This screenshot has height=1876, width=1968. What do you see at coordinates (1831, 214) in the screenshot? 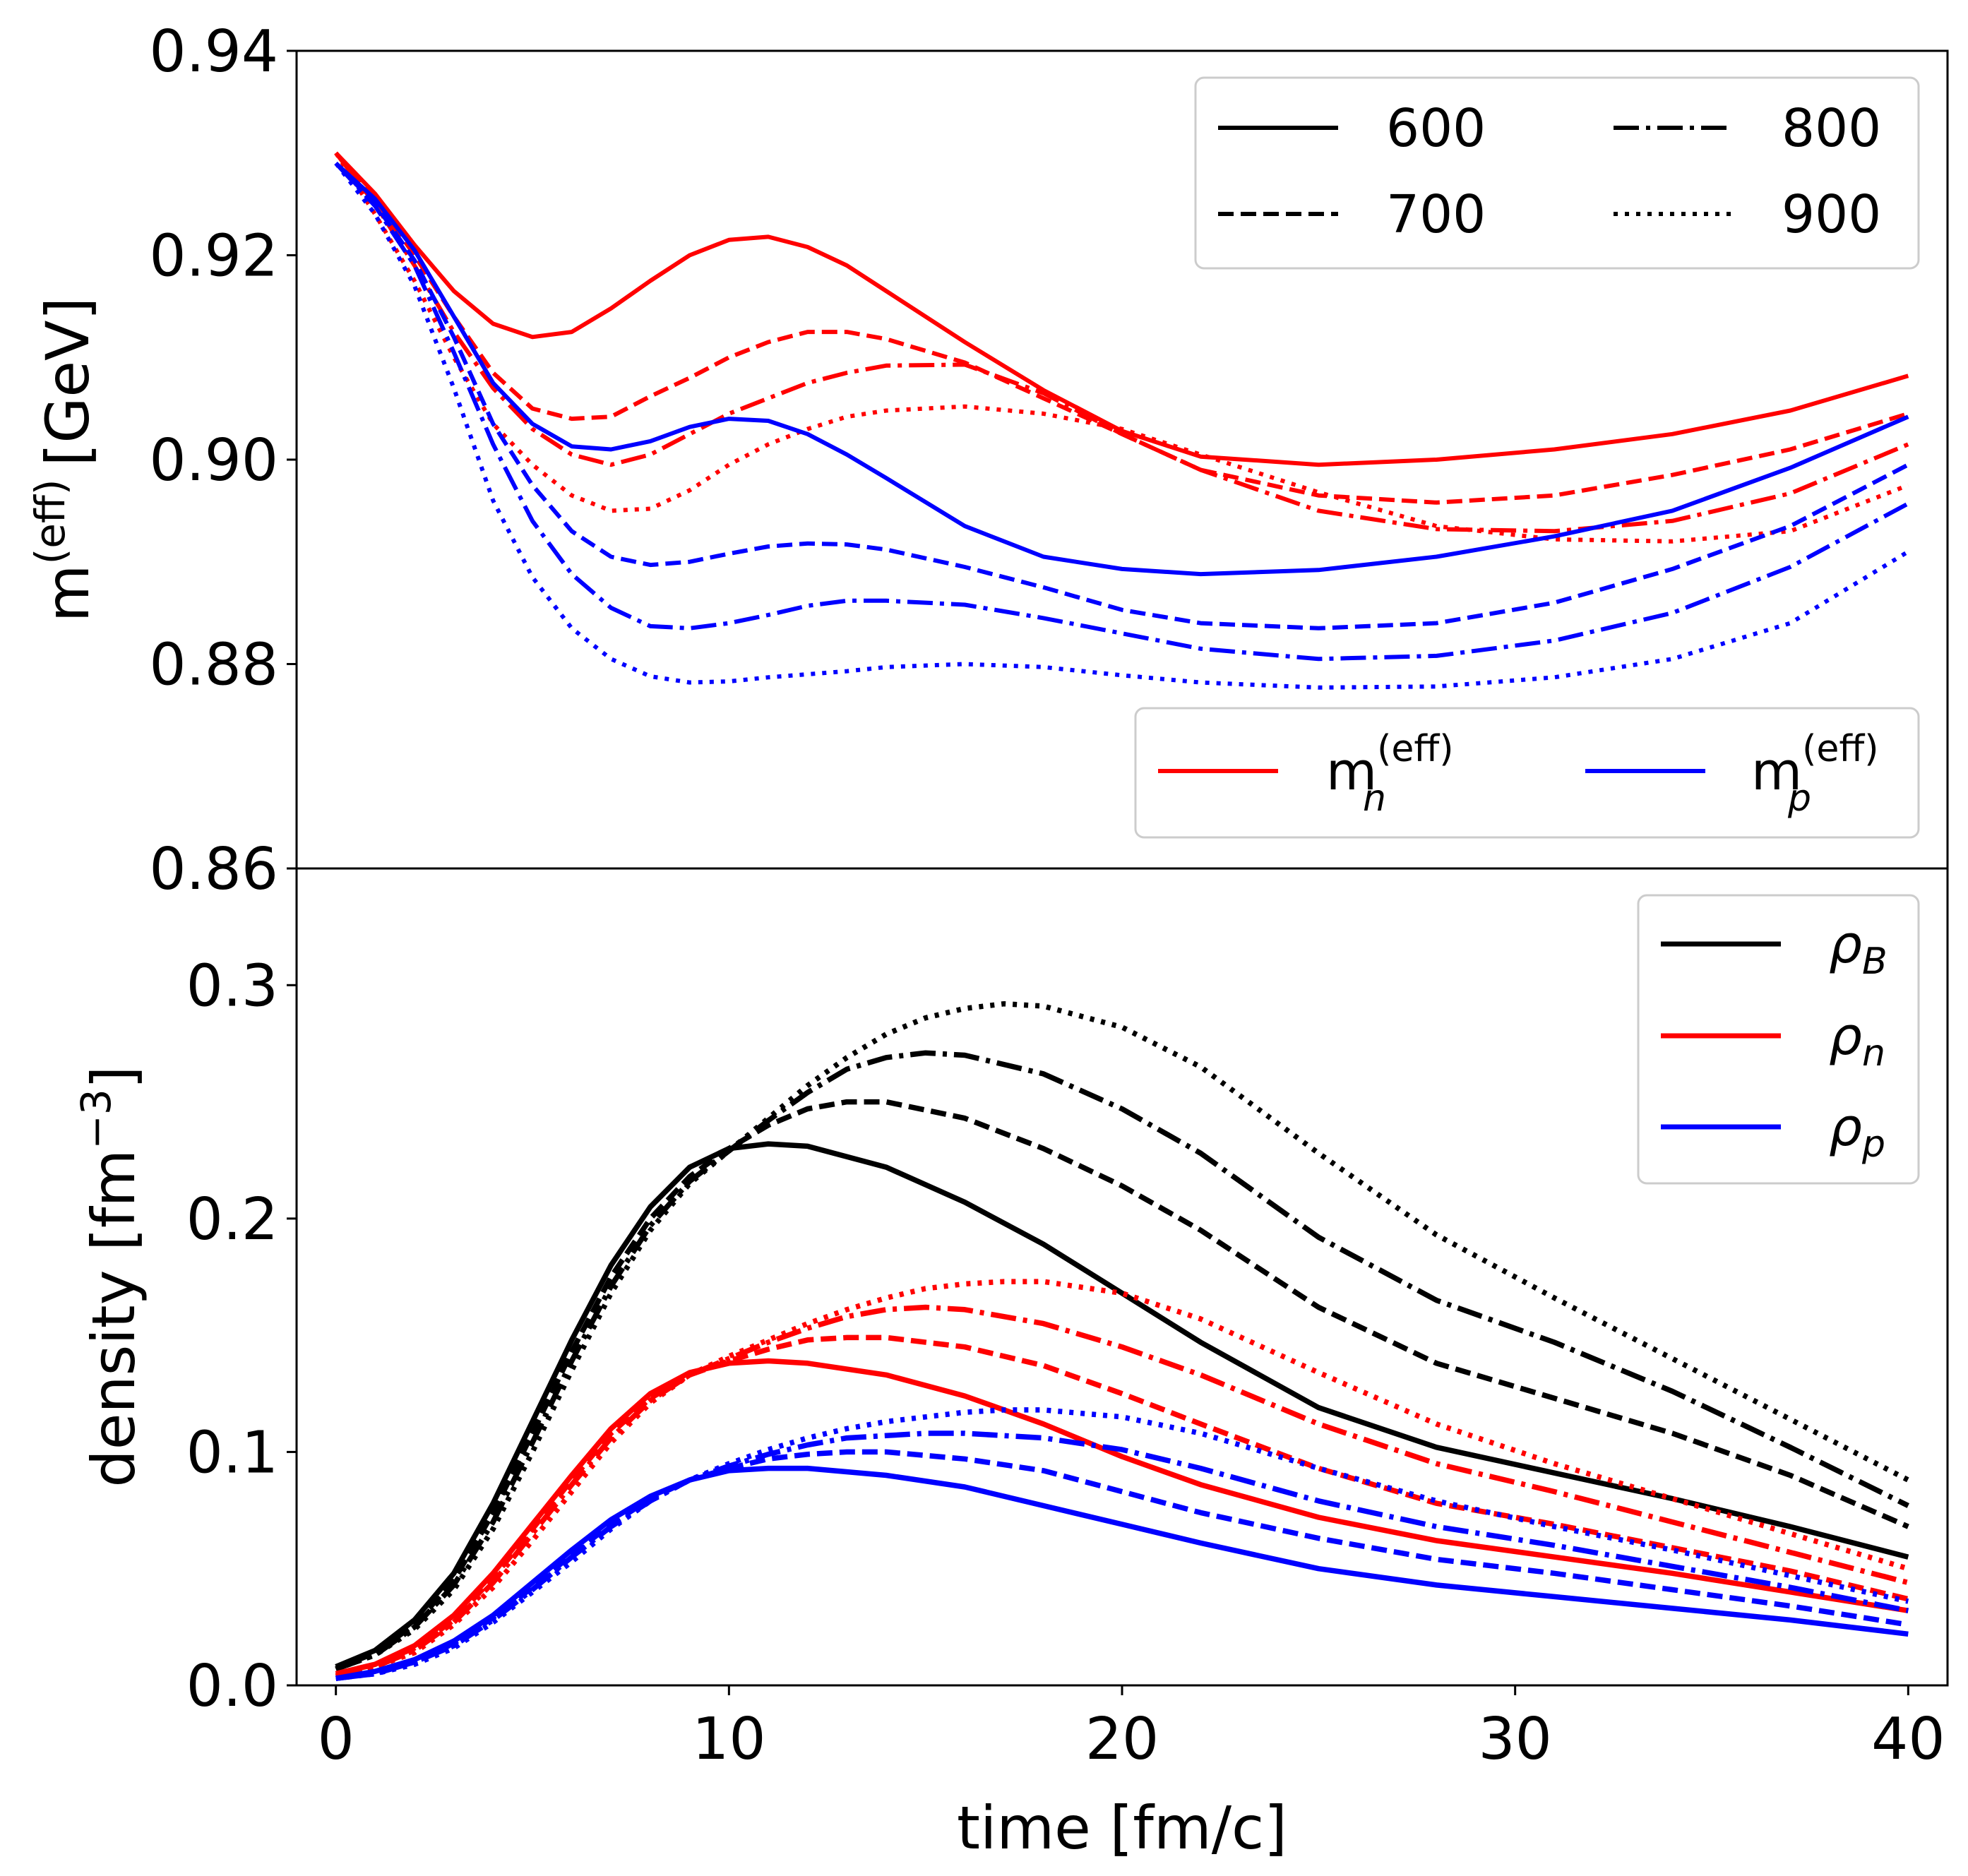
I see `legend-label-900: 900` at bounding box center [1831, 214].